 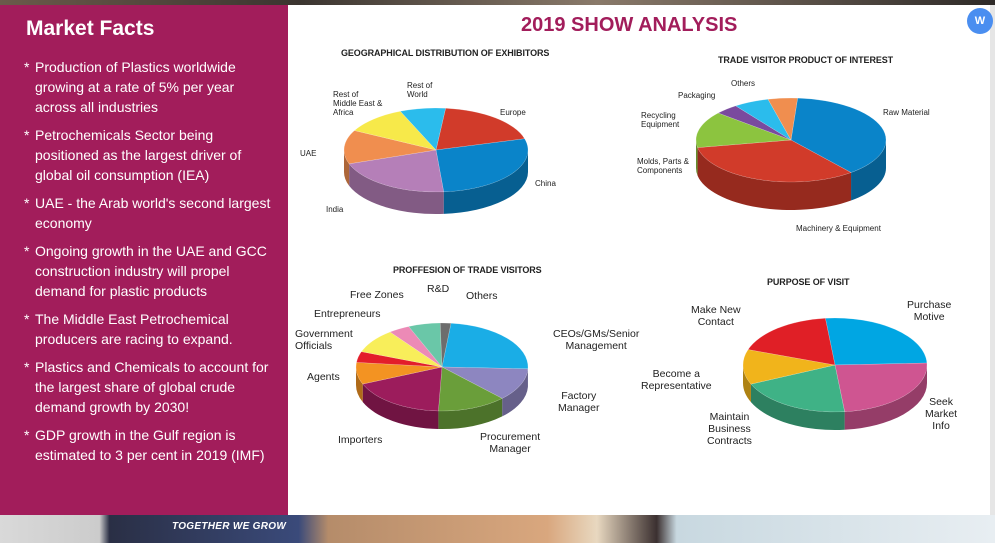 I want to click on label-rest-of-world: Rest of World, so click(x=420, y=90).